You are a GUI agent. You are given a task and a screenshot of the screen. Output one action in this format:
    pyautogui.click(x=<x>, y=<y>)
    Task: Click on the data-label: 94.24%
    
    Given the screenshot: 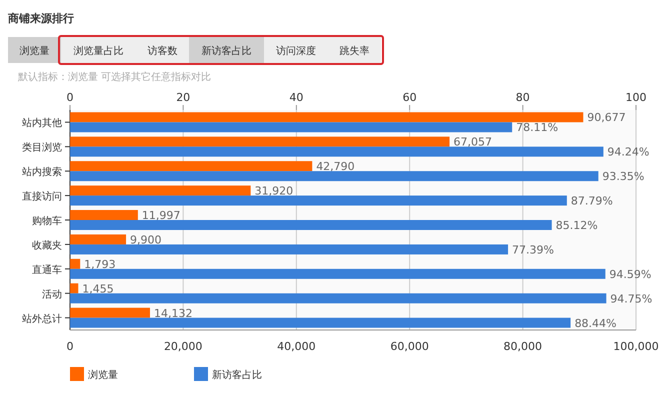 What is the action you would take?
    pyautogui.click(x=628, y=152)
    